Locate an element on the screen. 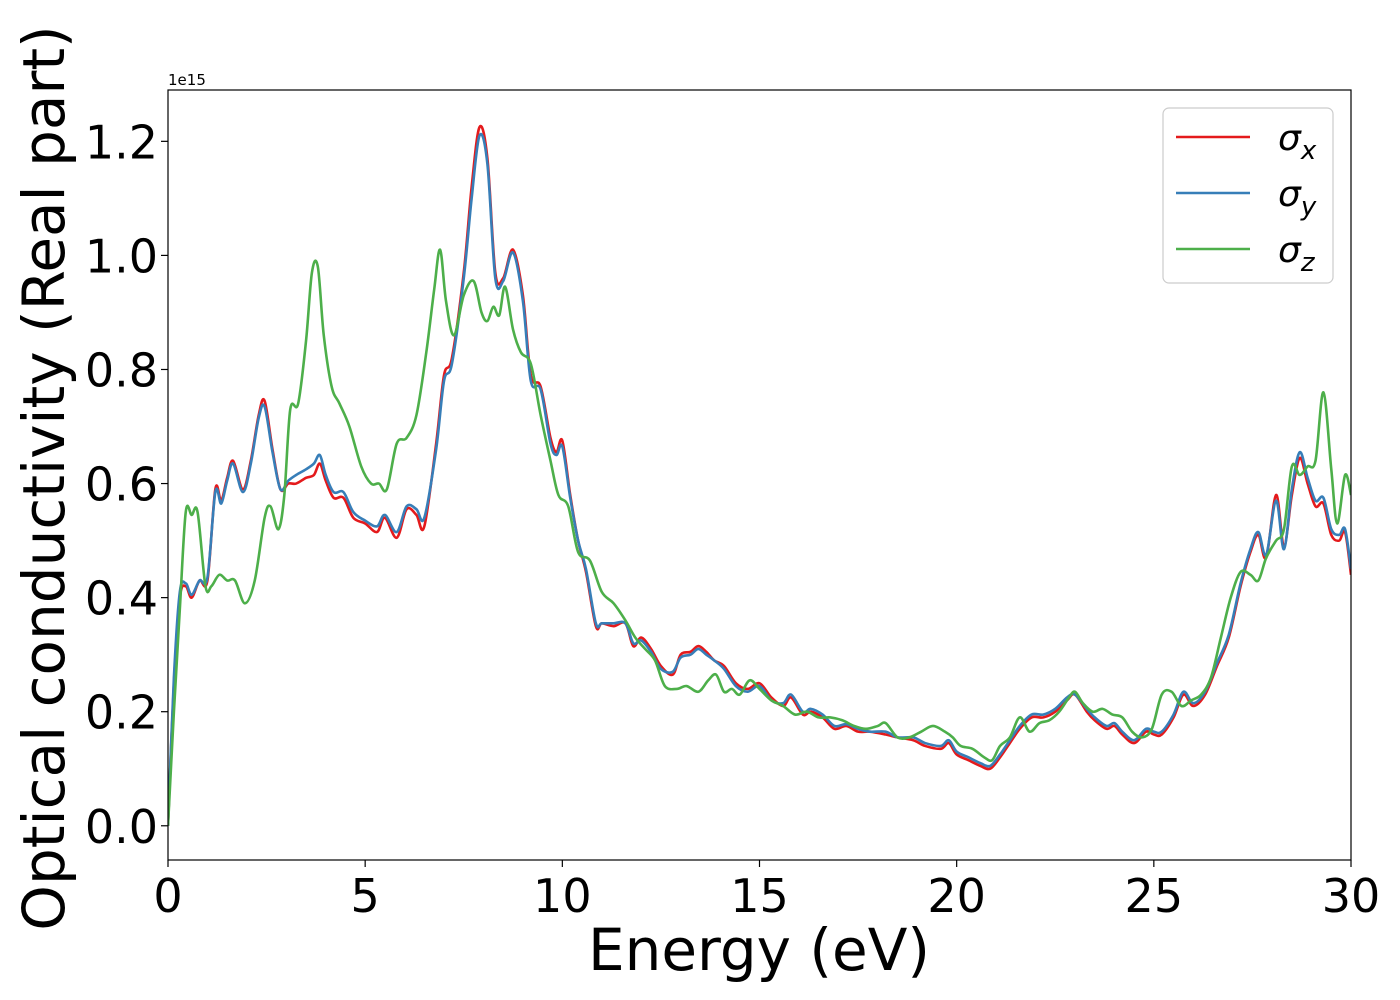 The image size is (1400, 1000). x-tick-label: 25 is located at coordinates (1154, 896).